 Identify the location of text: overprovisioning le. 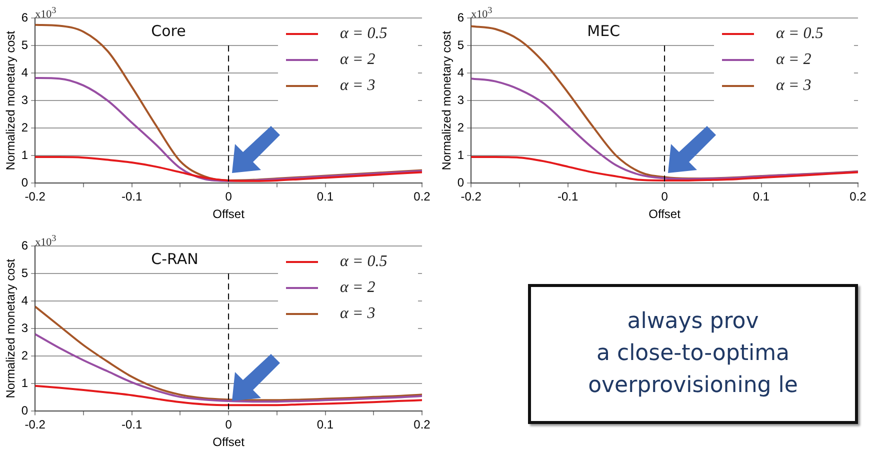
(693, 386).